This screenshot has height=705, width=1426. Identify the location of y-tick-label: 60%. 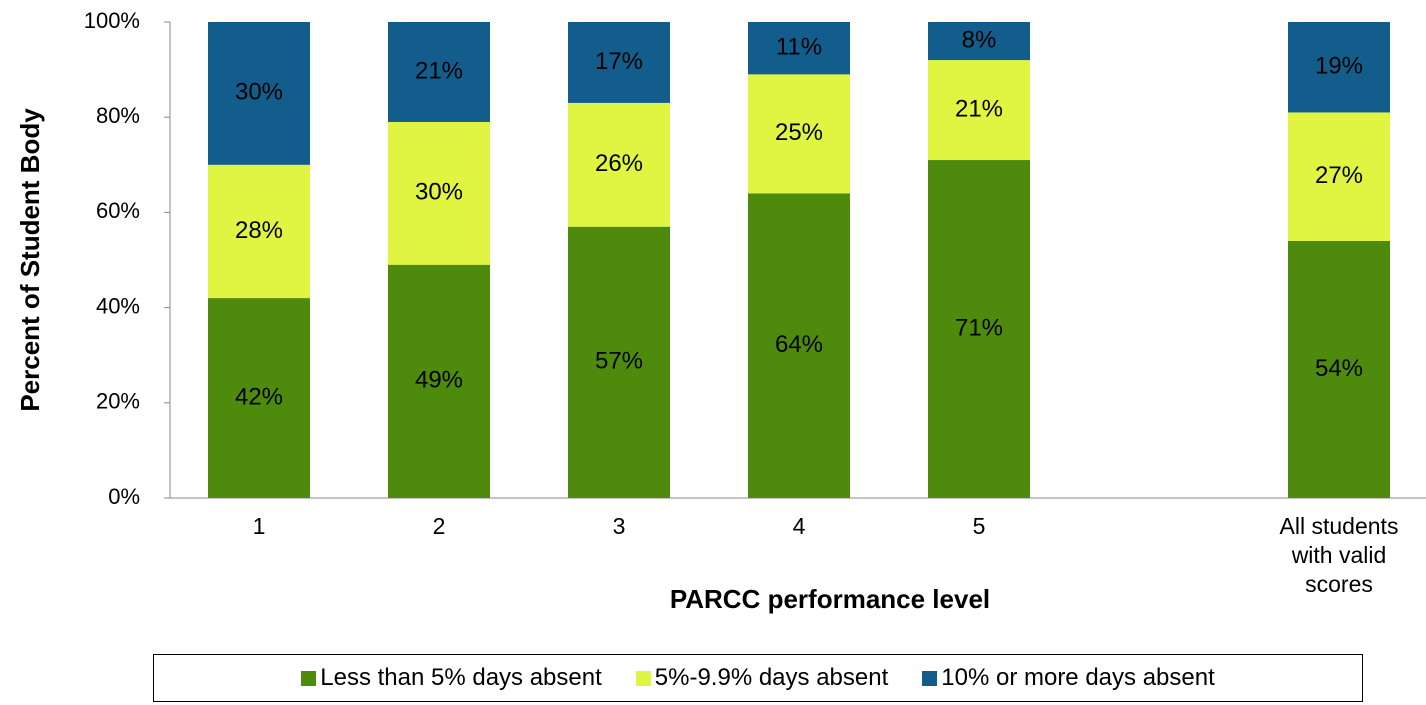
(118, 210).